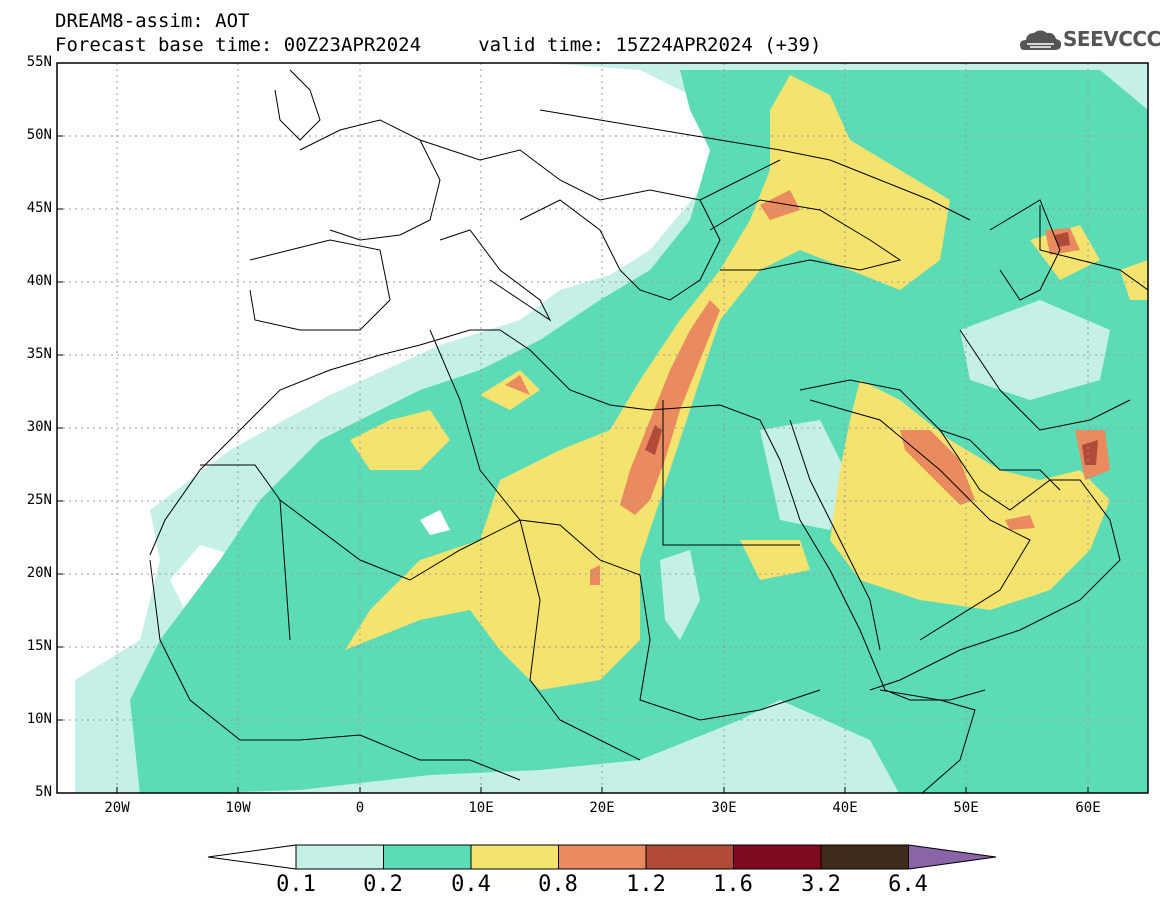 This screenshot has height=905, width=1165. Describe the element at coordinates (39, 281) in the screenshot. I see `lat-label: 40N` at that location.